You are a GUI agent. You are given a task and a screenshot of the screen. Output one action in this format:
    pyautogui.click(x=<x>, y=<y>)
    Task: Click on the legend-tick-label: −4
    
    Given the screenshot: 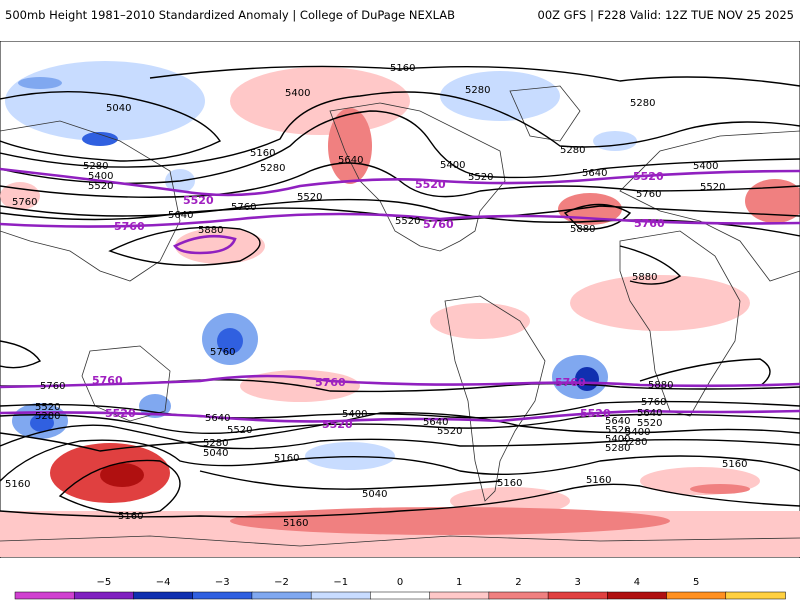 What is the action you would take?
    pyautogui.click(x=163, y=582)
    